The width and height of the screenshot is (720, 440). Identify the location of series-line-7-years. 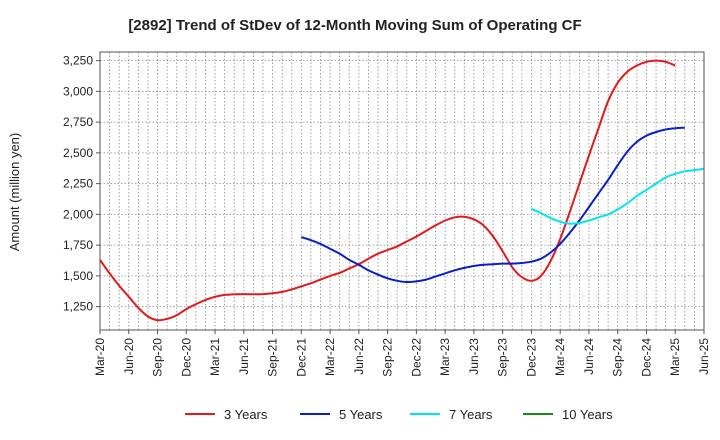
(617, 196).